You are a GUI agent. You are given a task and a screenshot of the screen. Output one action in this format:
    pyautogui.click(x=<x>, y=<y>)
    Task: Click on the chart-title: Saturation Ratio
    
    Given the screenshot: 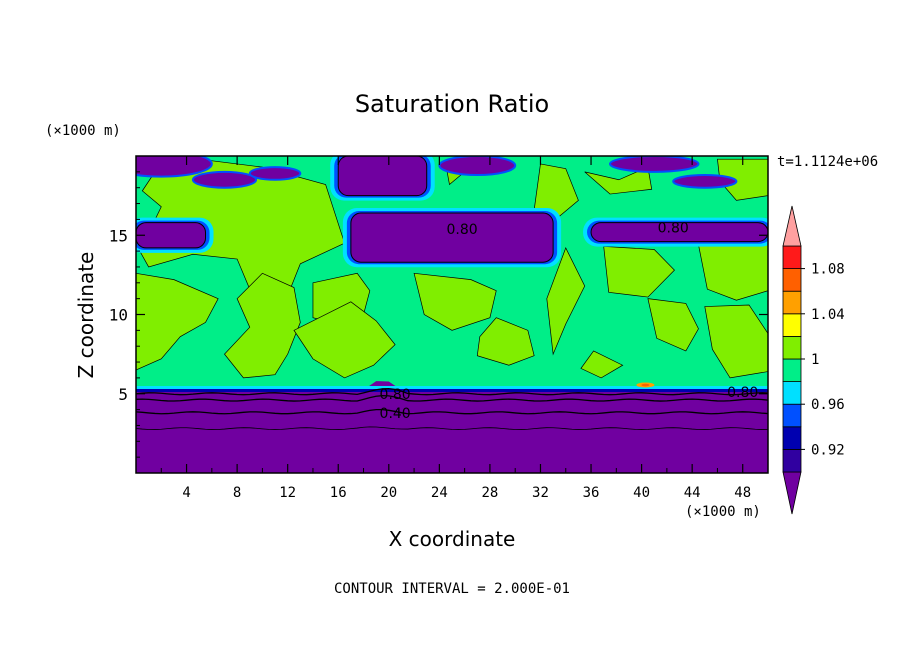 What is the action you would take?
    pyautogui.click(x=452, y=104)
    